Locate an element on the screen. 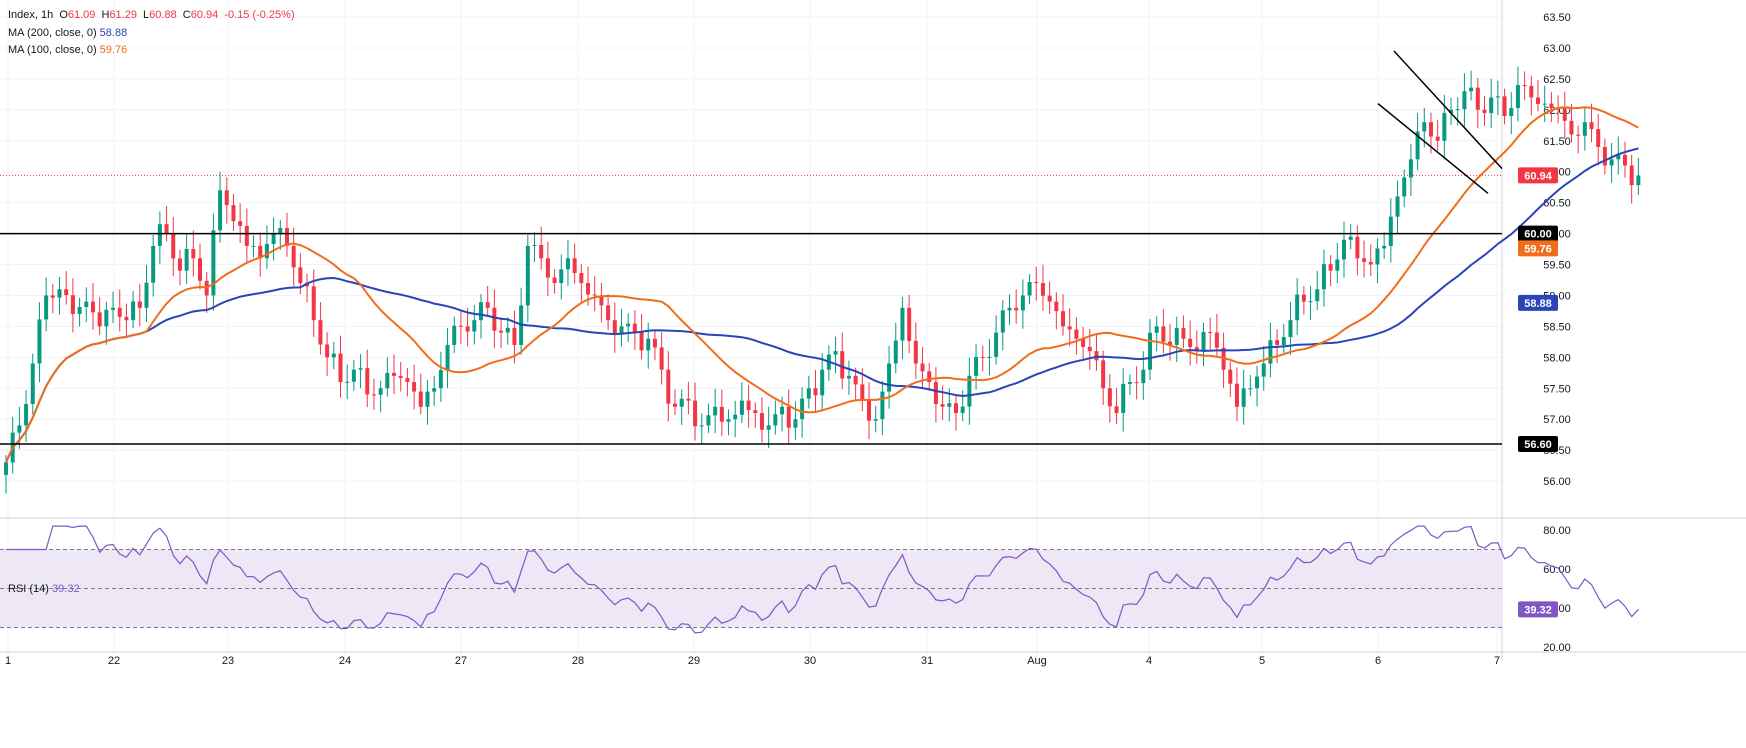 The height and width of the screenshot is (748, 1746). y-tick-label: 62.50 is located at coordinates (1557, 80).